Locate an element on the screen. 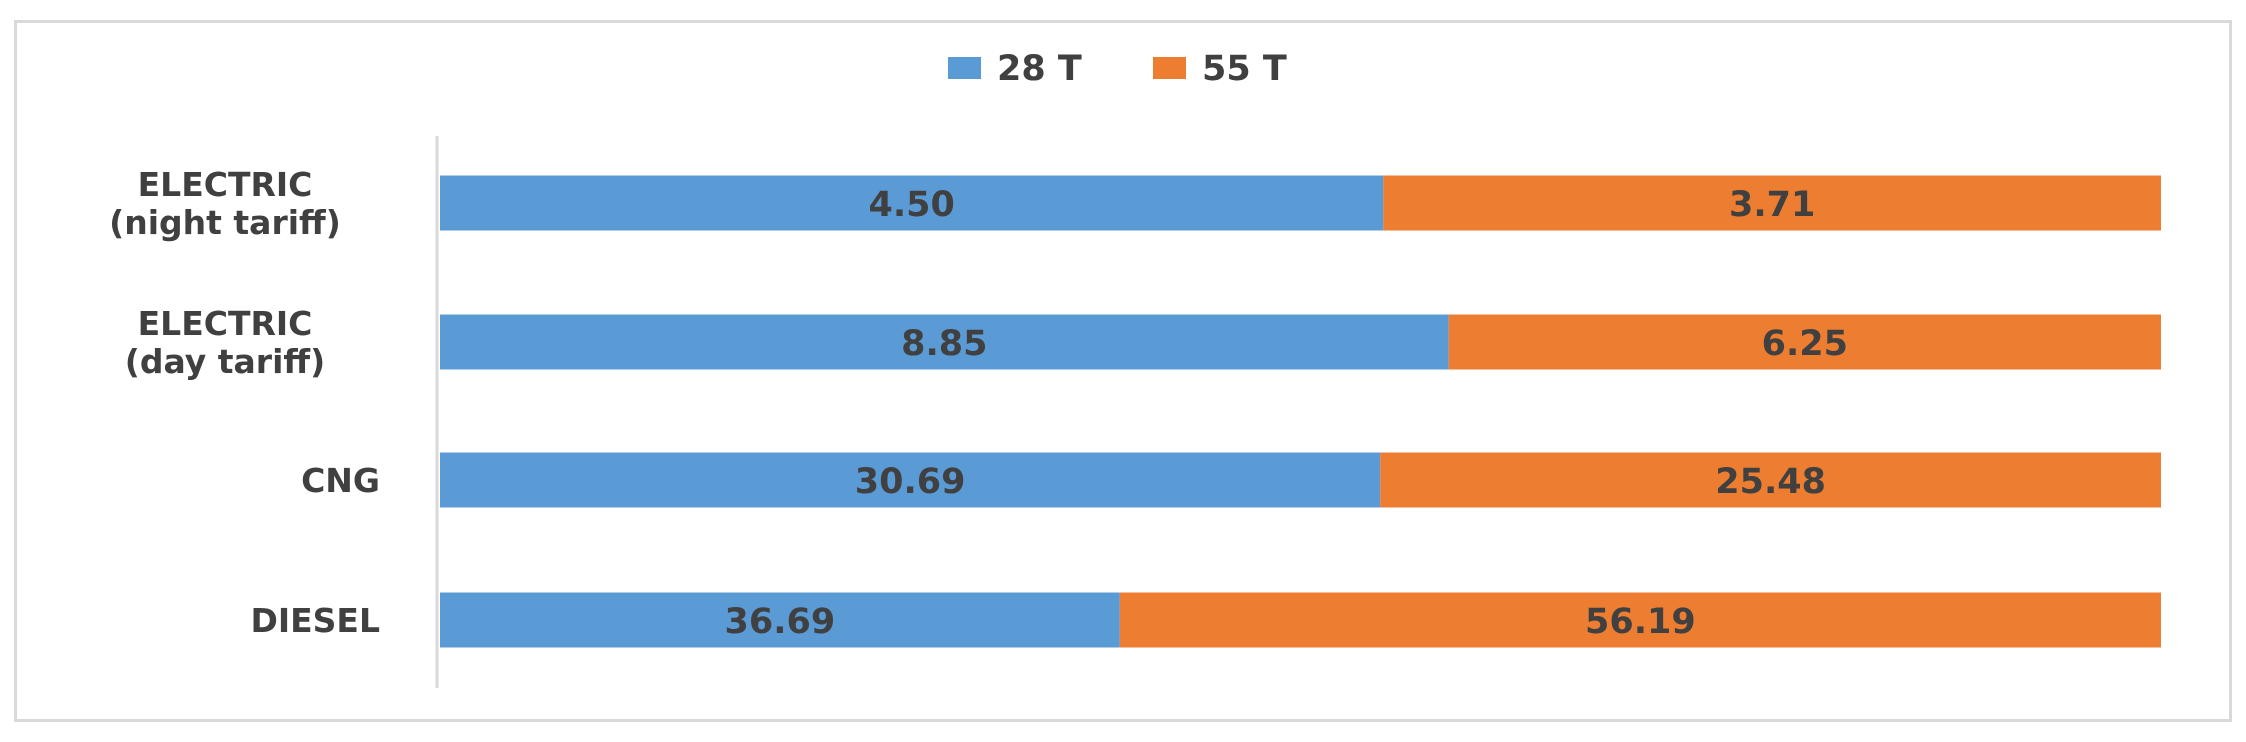 Image resolution: width=2246 pixels, height=742 pixels. data-label-55-t-electric-day-tariff: 6.25 is located at coordinates (1805, 344).